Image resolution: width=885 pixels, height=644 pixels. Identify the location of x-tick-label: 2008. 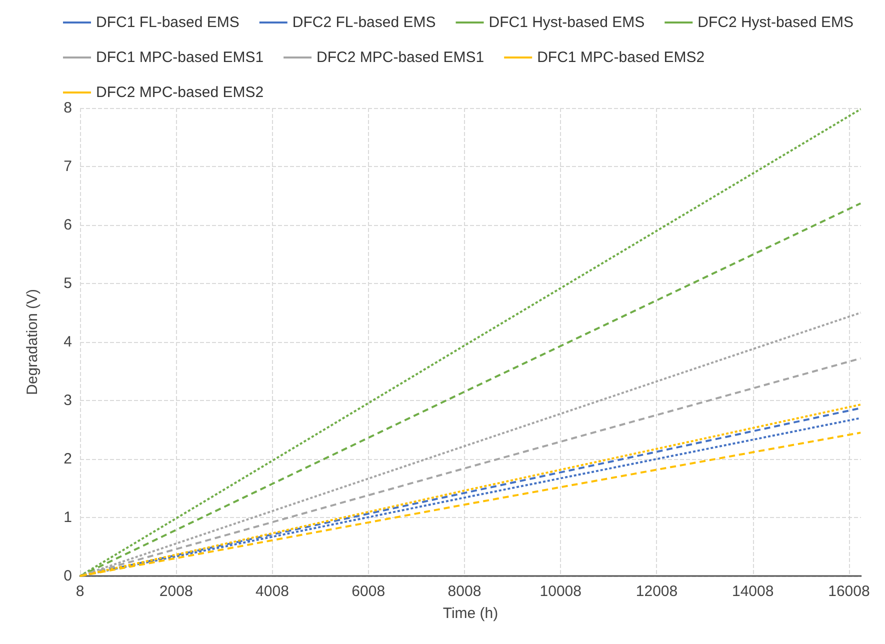
(176, 591).